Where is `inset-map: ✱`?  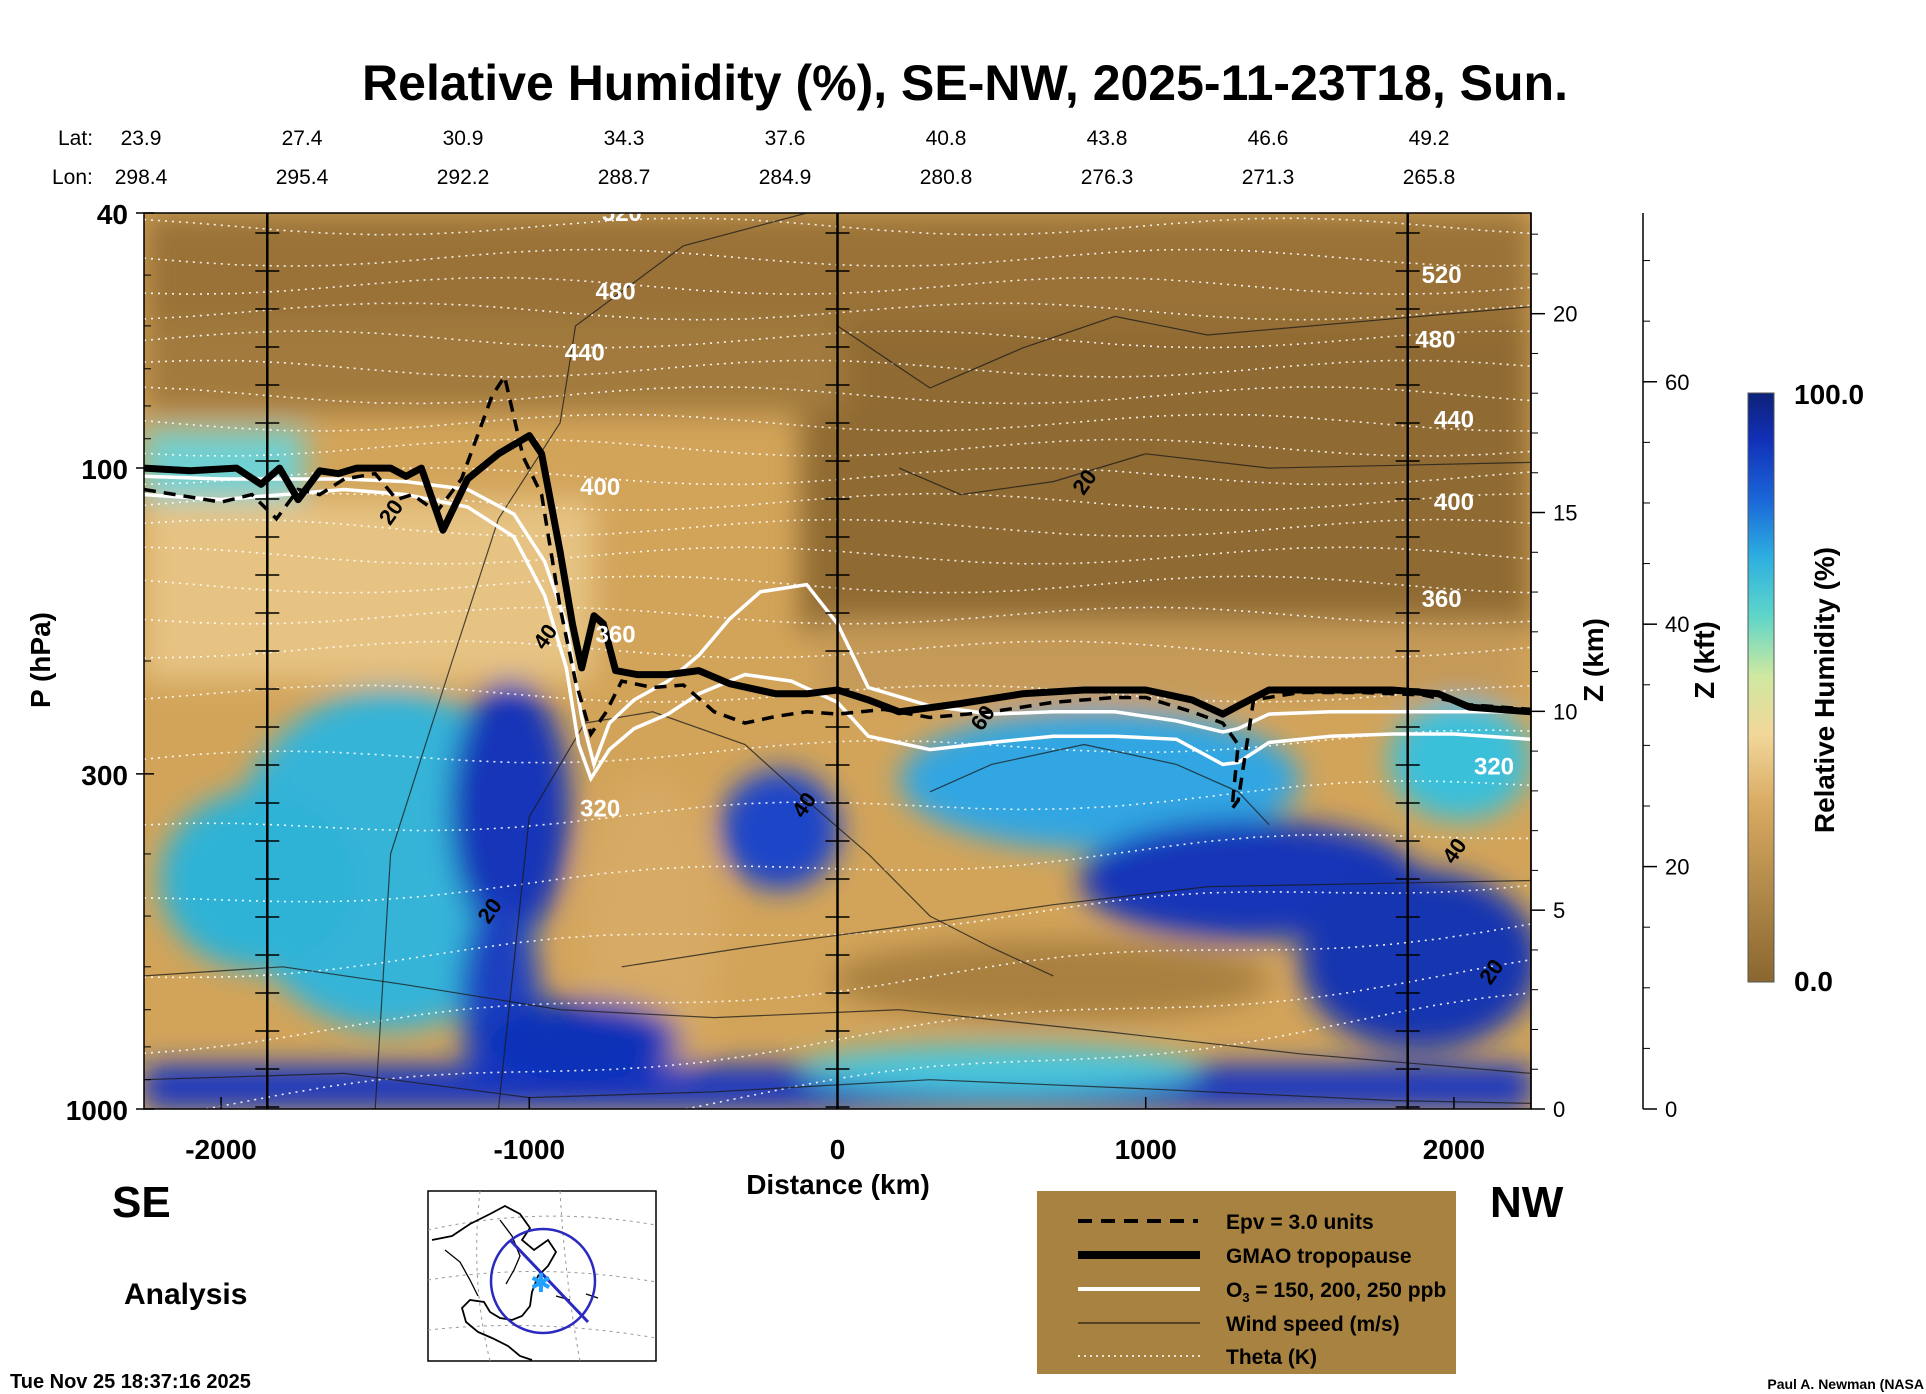
inset-map: ✱ is located at coordinates (542, 1276).